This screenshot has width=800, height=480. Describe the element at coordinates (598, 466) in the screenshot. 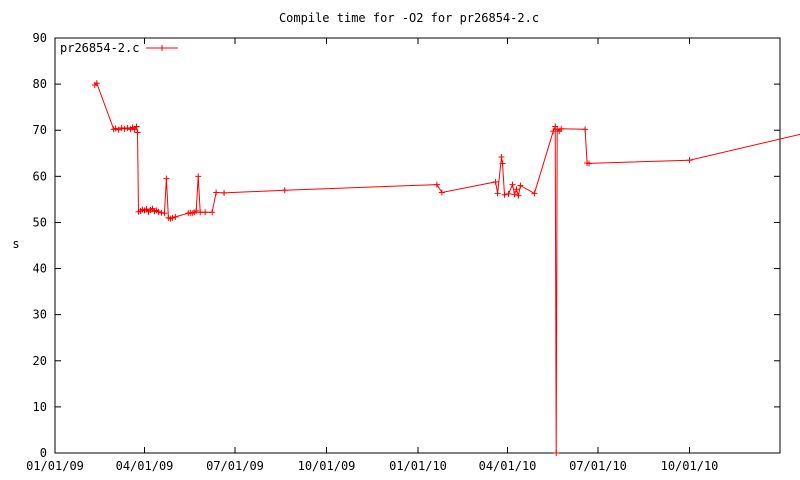

I see `x-tick-label: 07/01/10` at that location.